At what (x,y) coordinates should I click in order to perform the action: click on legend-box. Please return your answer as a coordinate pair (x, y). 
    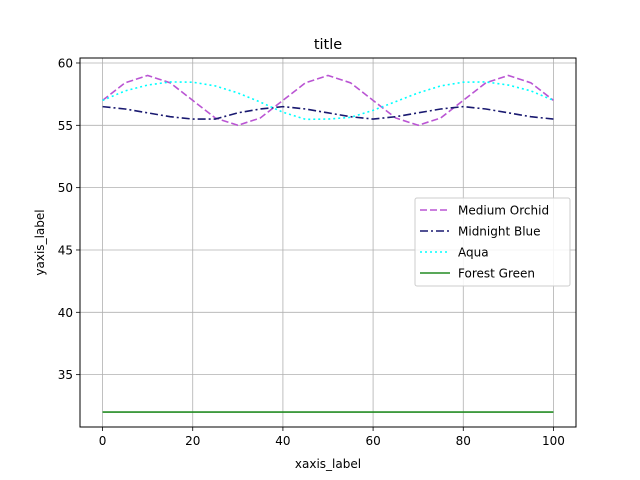
    Looking at the image, I should click on (492, 242).